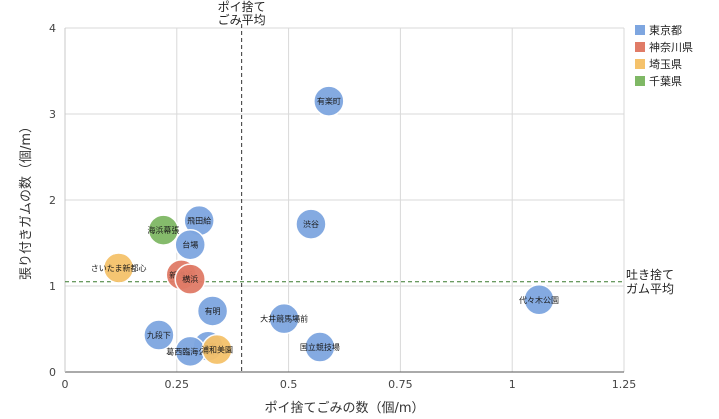  I want to click on data-point-label: 海浜幕張, so click(163, 230).